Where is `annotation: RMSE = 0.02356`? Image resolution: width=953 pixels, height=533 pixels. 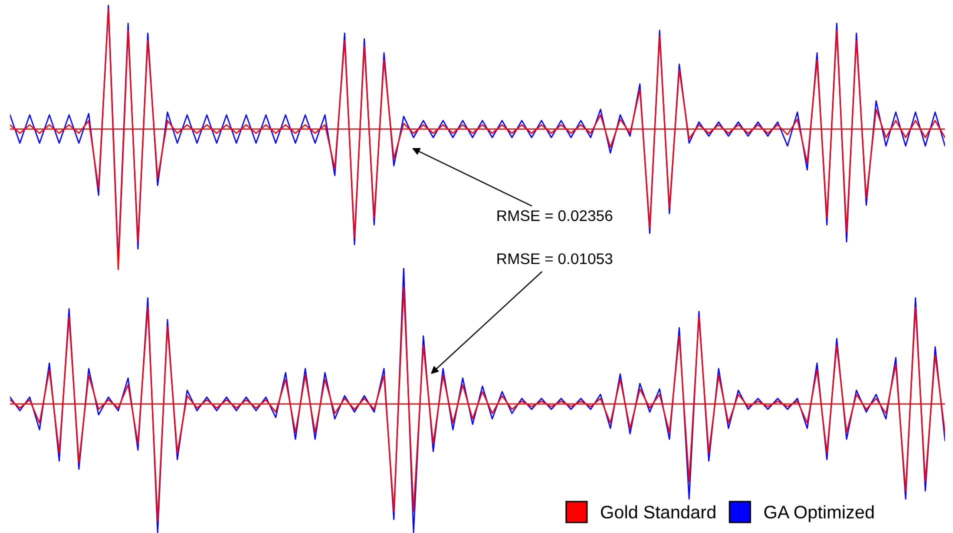
annotation: RMSE = 0.02356 is located at coordinates (554, 216).